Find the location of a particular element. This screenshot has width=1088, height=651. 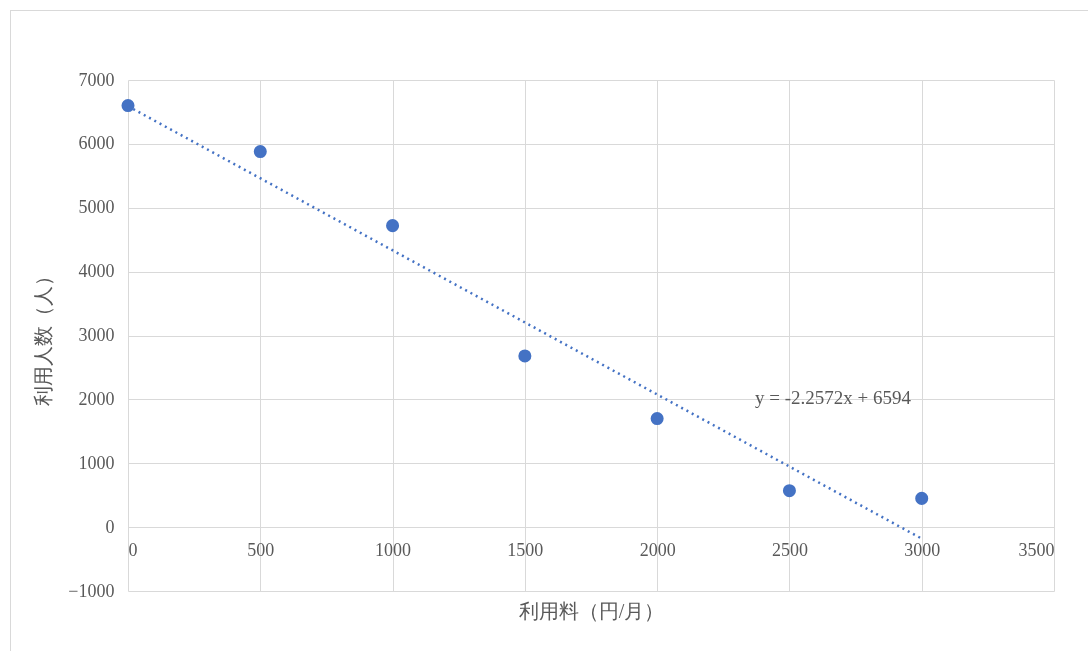

y-tick-label: 4000 is located at coordinates (96, 271).